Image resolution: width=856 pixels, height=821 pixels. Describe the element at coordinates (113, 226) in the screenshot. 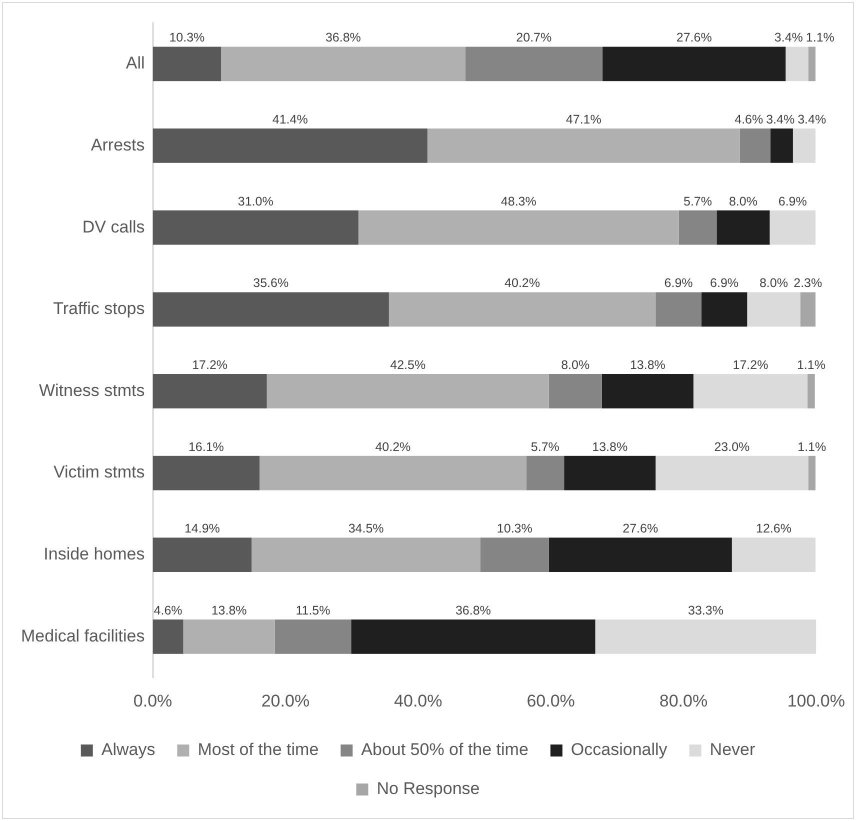

I see `y-tick-label: DV calls` at that location.